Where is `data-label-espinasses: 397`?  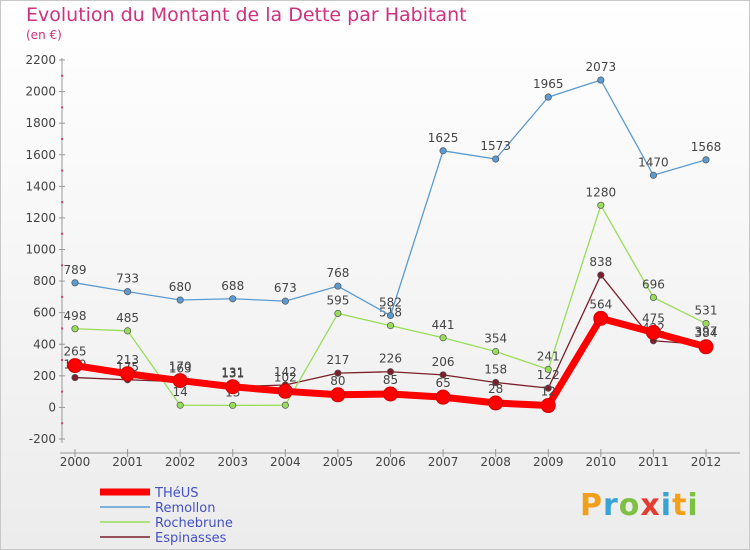
data-label-espinasses: 397 is located at coordinates (706, 332).